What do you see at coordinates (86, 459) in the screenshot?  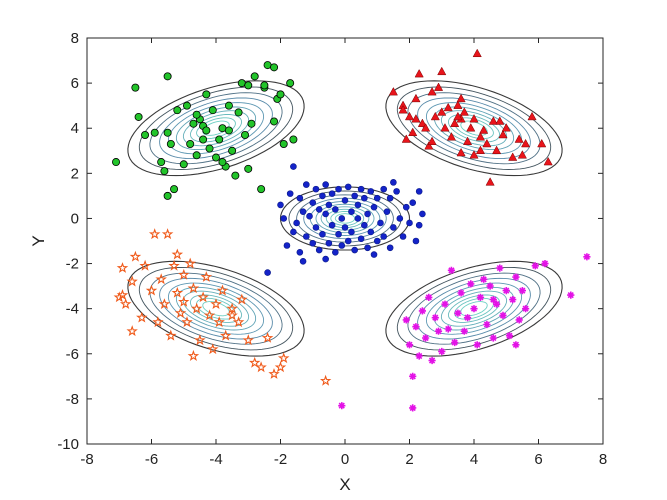 I see `x-tick-label: -8` at bounding box center [86, 459].